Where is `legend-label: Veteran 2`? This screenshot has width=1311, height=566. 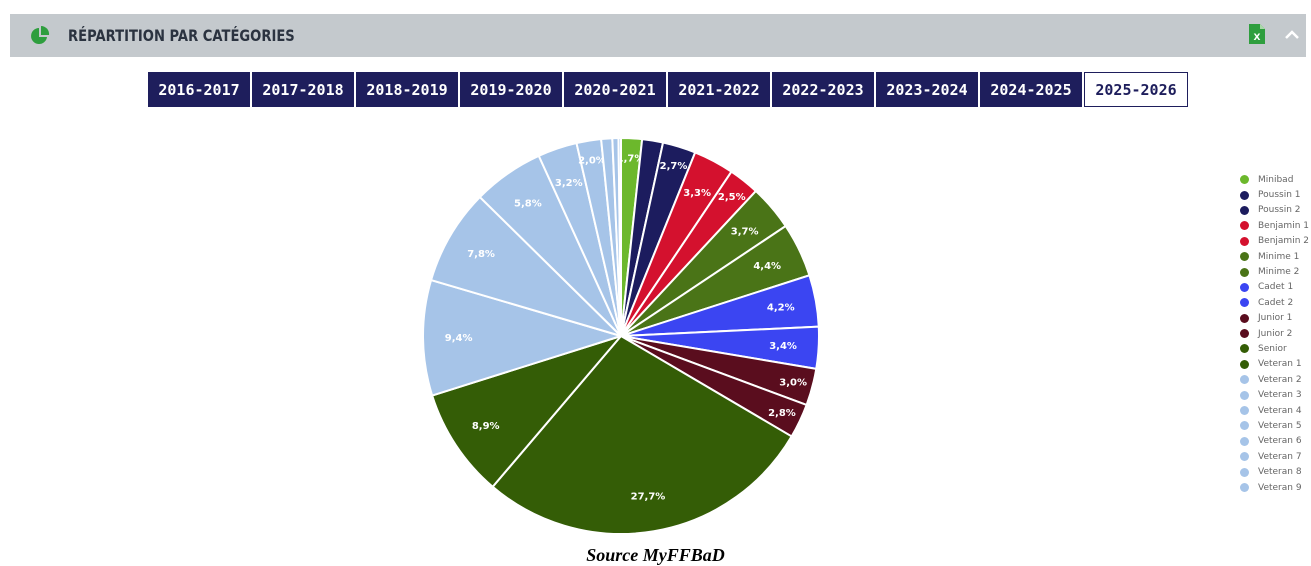 legend-label: Veteran 2 is located at coordinates (1280, 379).